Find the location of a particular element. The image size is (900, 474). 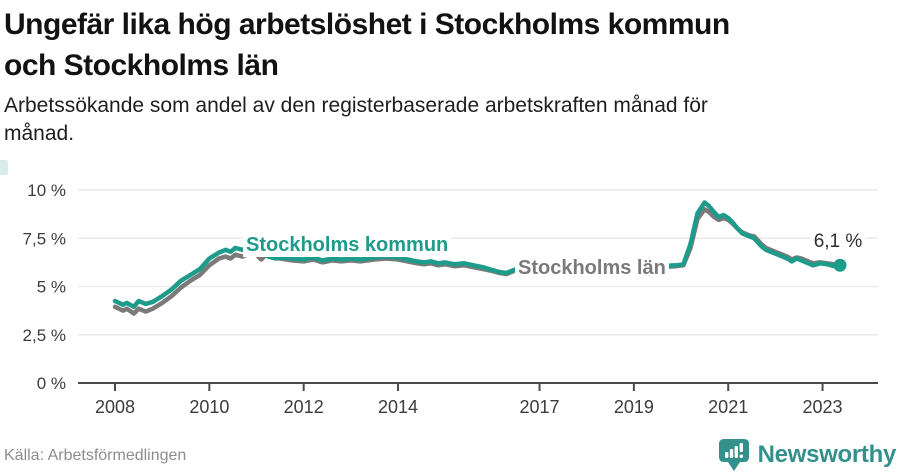

newsworthy-icon is located at coordinates (733, 455).